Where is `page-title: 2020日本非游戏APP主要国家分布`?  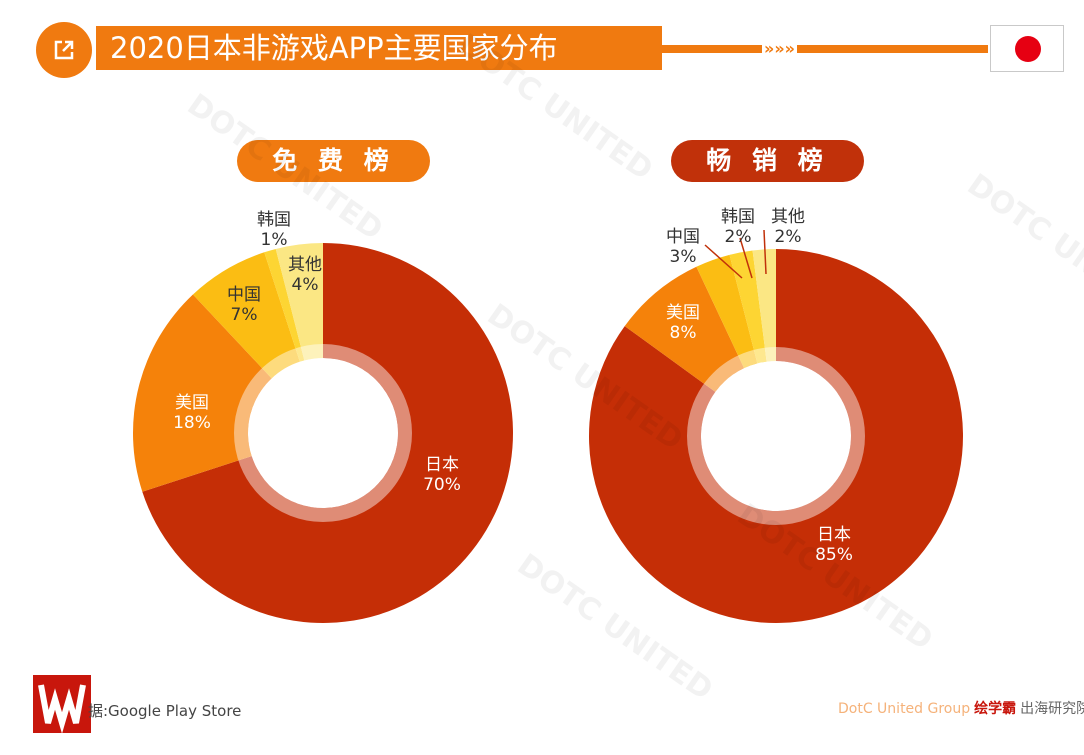
page-title: 2020日本非游戏APP主要国家分布 is located at coordinates (334, 48).